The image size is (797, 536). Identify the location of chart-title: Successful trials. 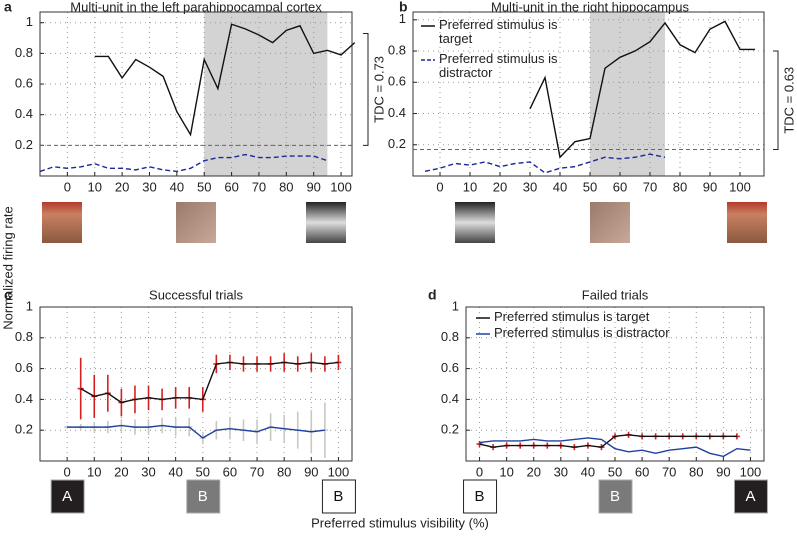
(196, 294).